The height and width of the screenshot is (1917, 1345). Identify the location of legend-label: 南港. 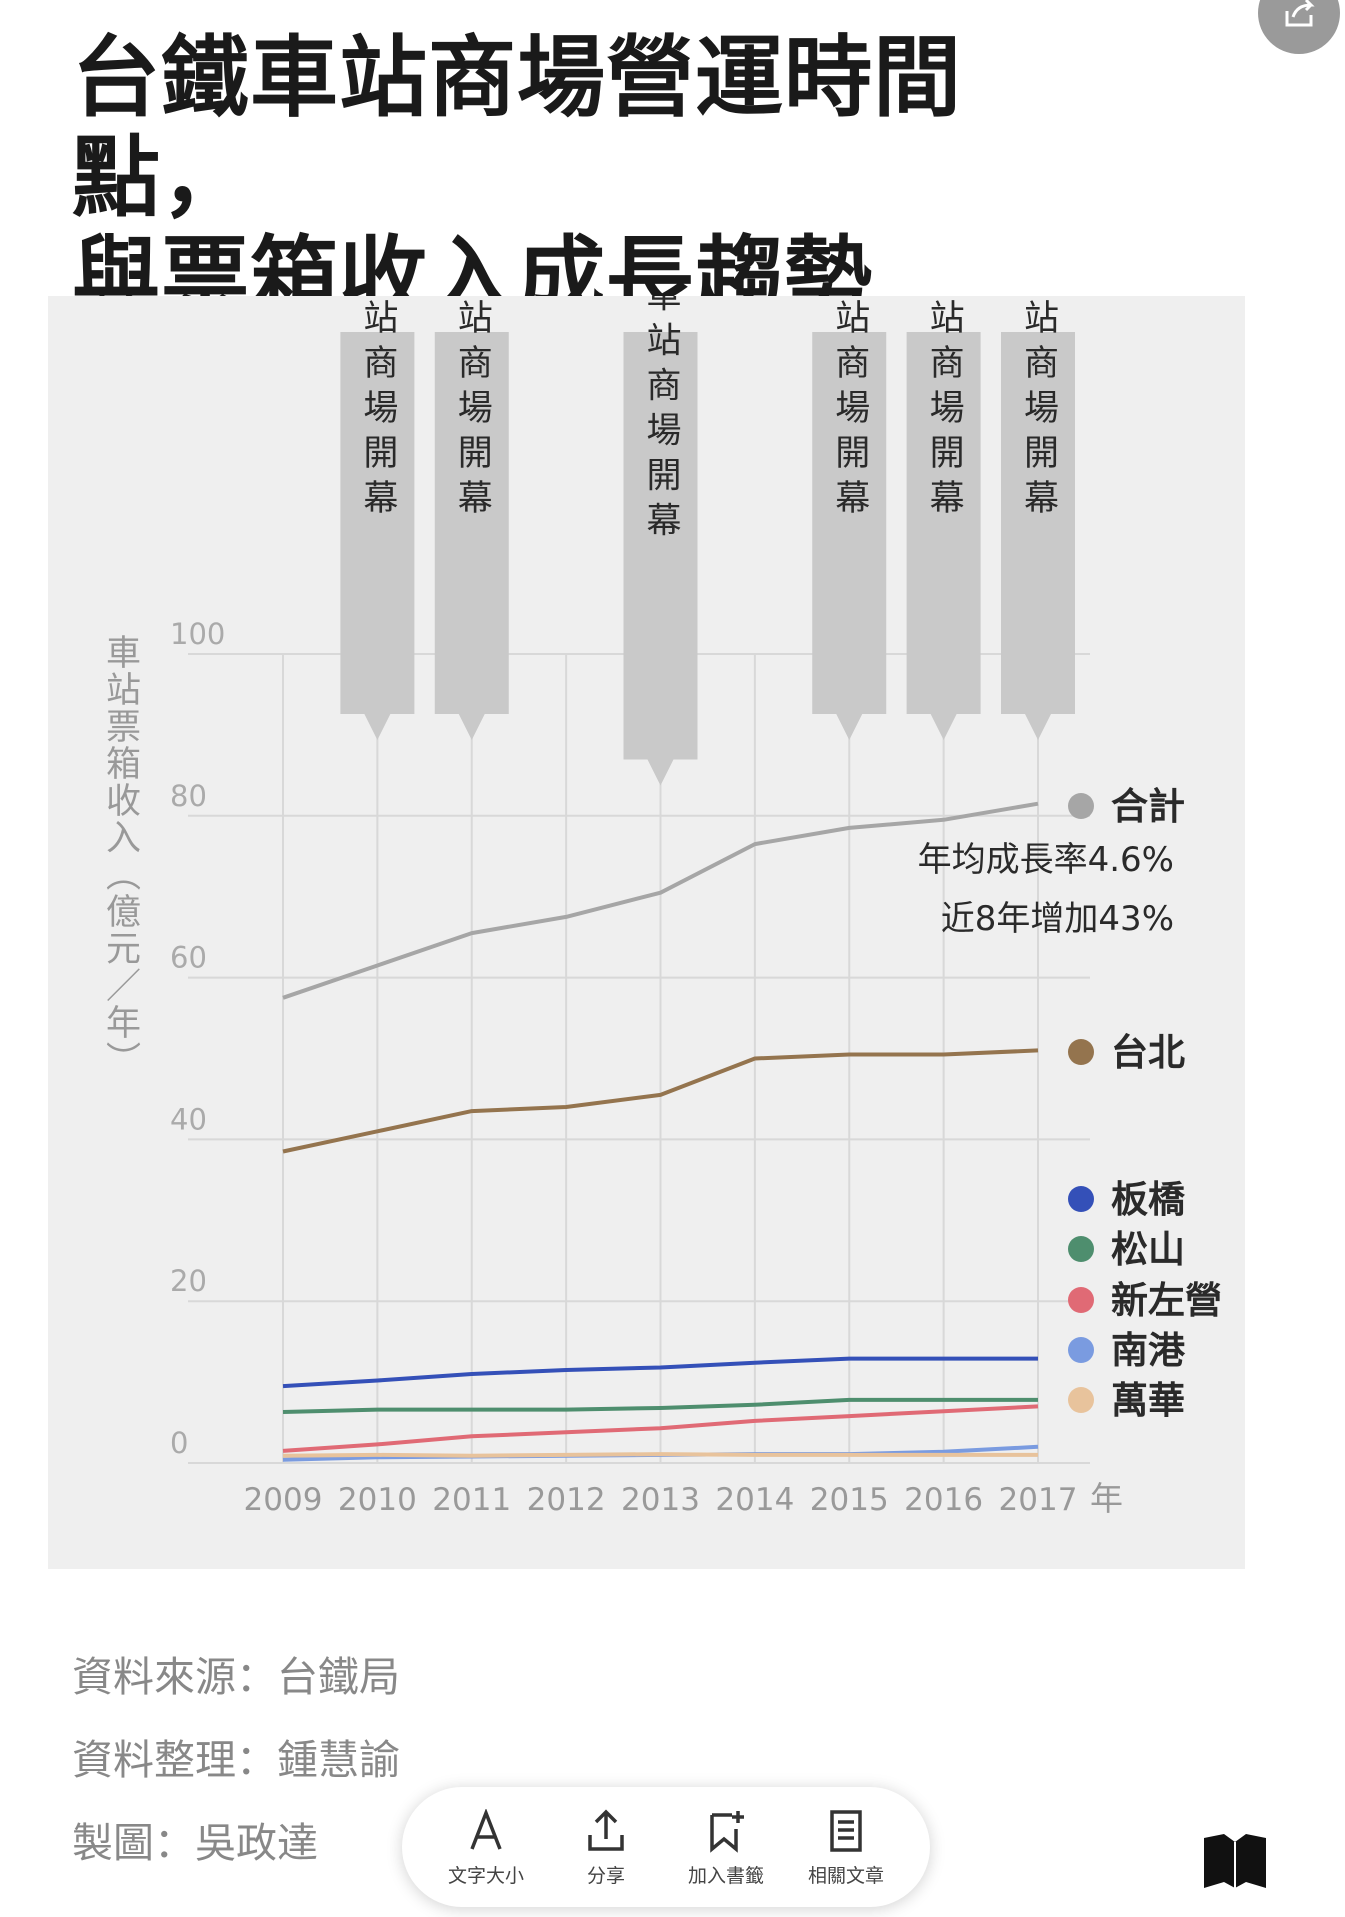
(1148, 1350).